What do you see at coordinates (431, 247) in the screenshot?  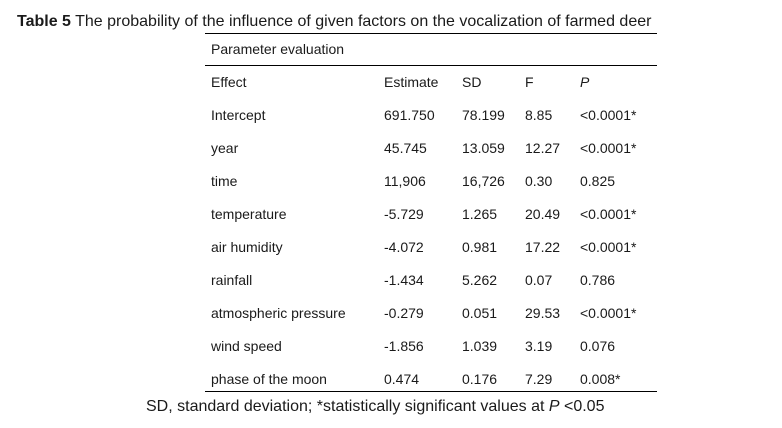 I see `table-row: air humidity -4.072 0.981 17.22 <0.0001*` at bounding box center [431, 247].